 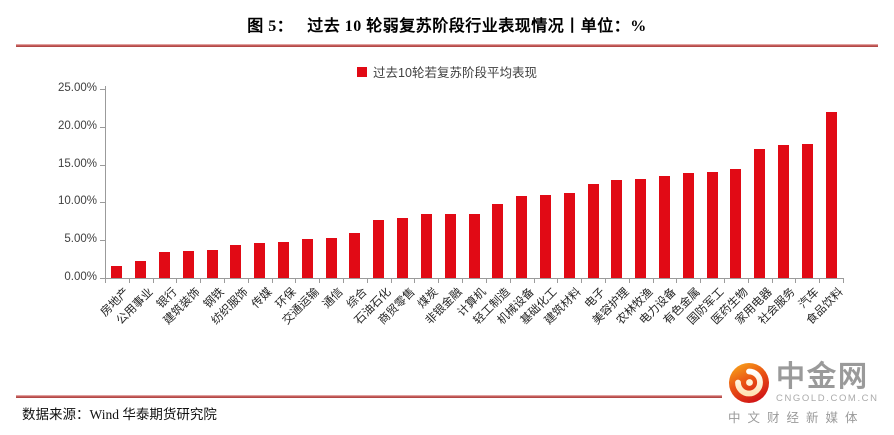 What do you see at coordinates (117, 271) in the screenshot?
I see `bar-房地产` at bounding box center [117, 271].